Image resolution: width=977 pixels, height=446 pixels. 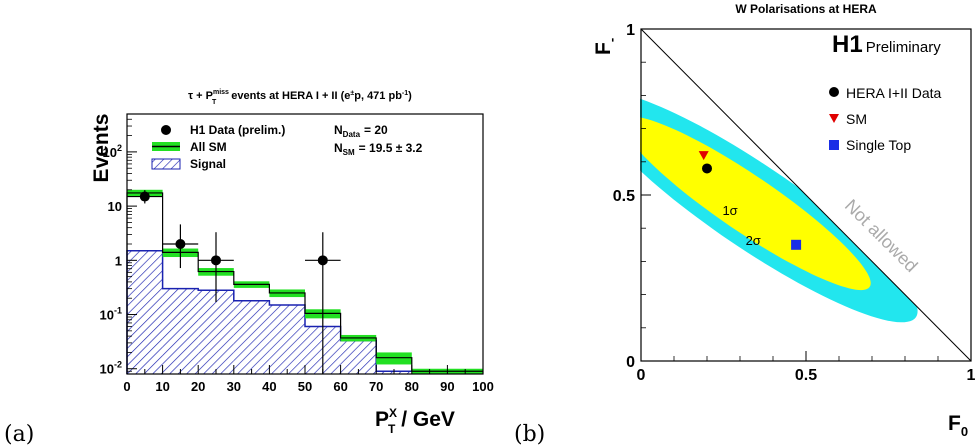 I want to click on legend-marker-data, so click(x=834, y=92).